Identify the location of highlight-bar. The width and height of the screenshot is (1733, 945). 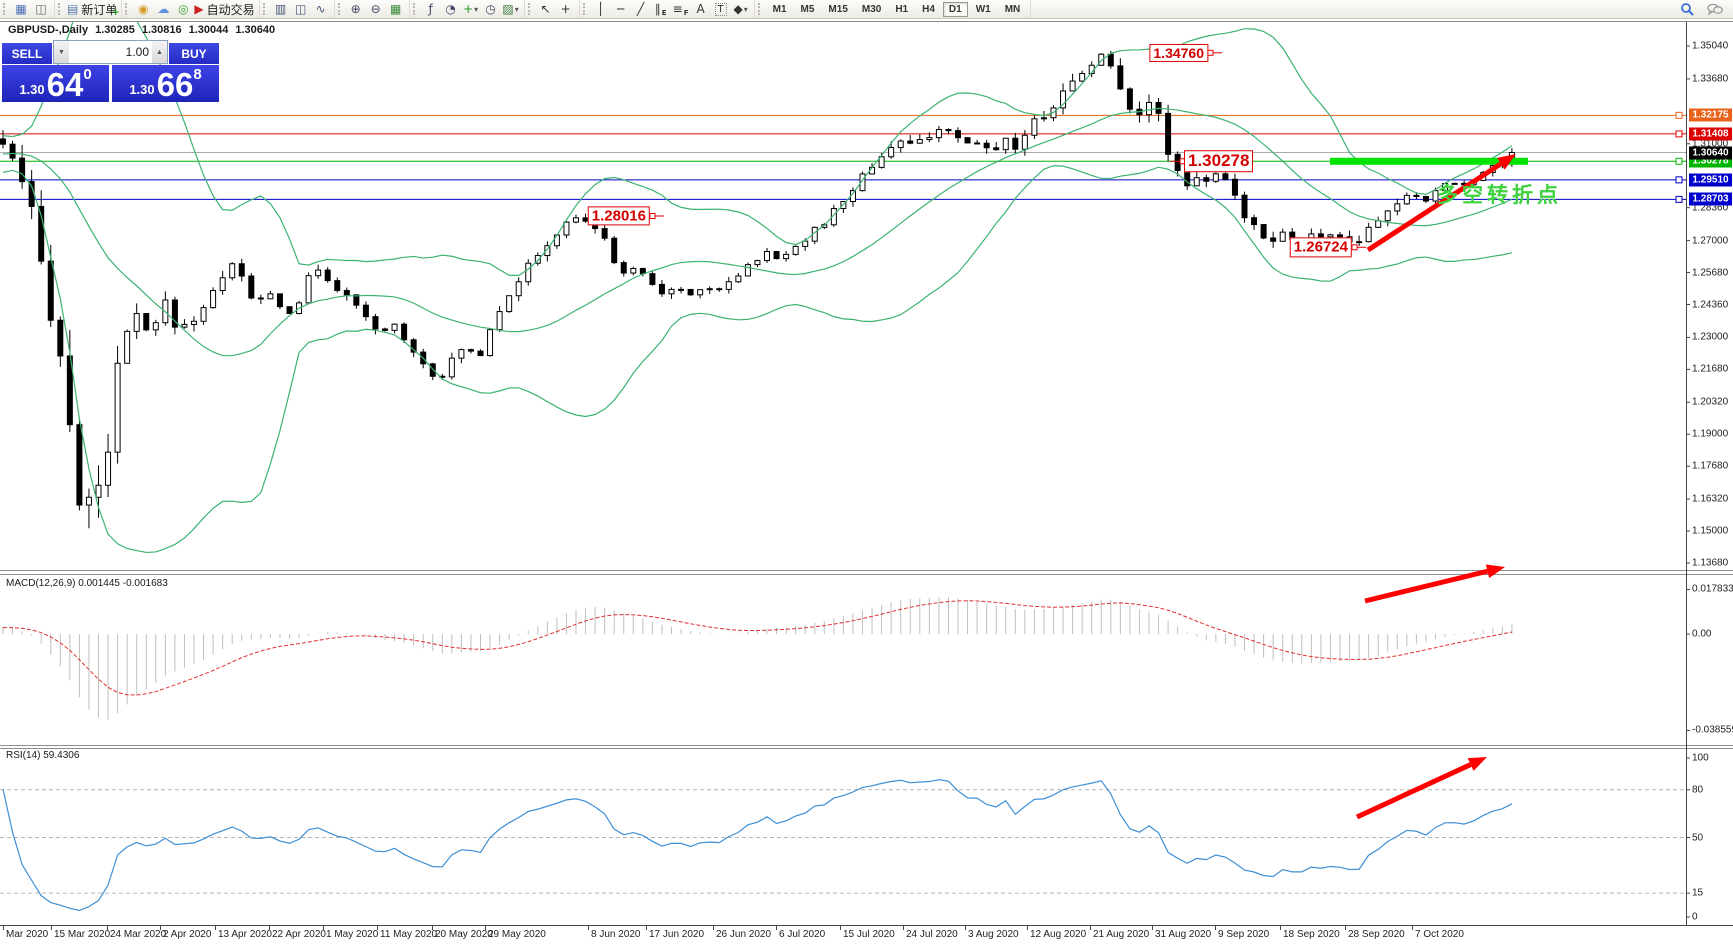
(1429, 161).